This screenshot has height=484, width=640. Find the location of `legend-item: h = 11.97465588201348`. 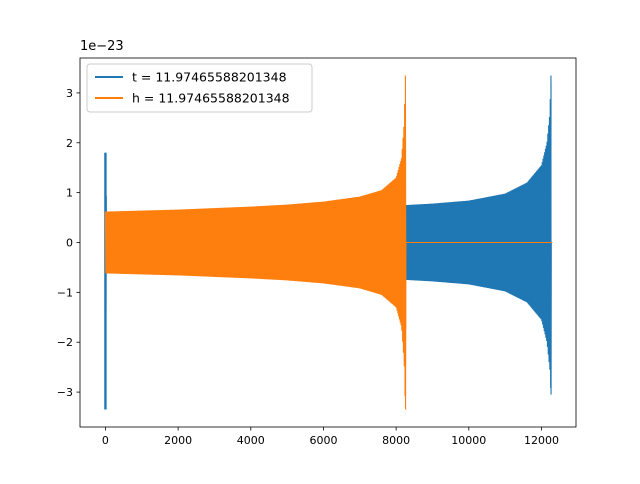

legend-item: h = 11.97465588201348 is located at coordinates (192, 98).